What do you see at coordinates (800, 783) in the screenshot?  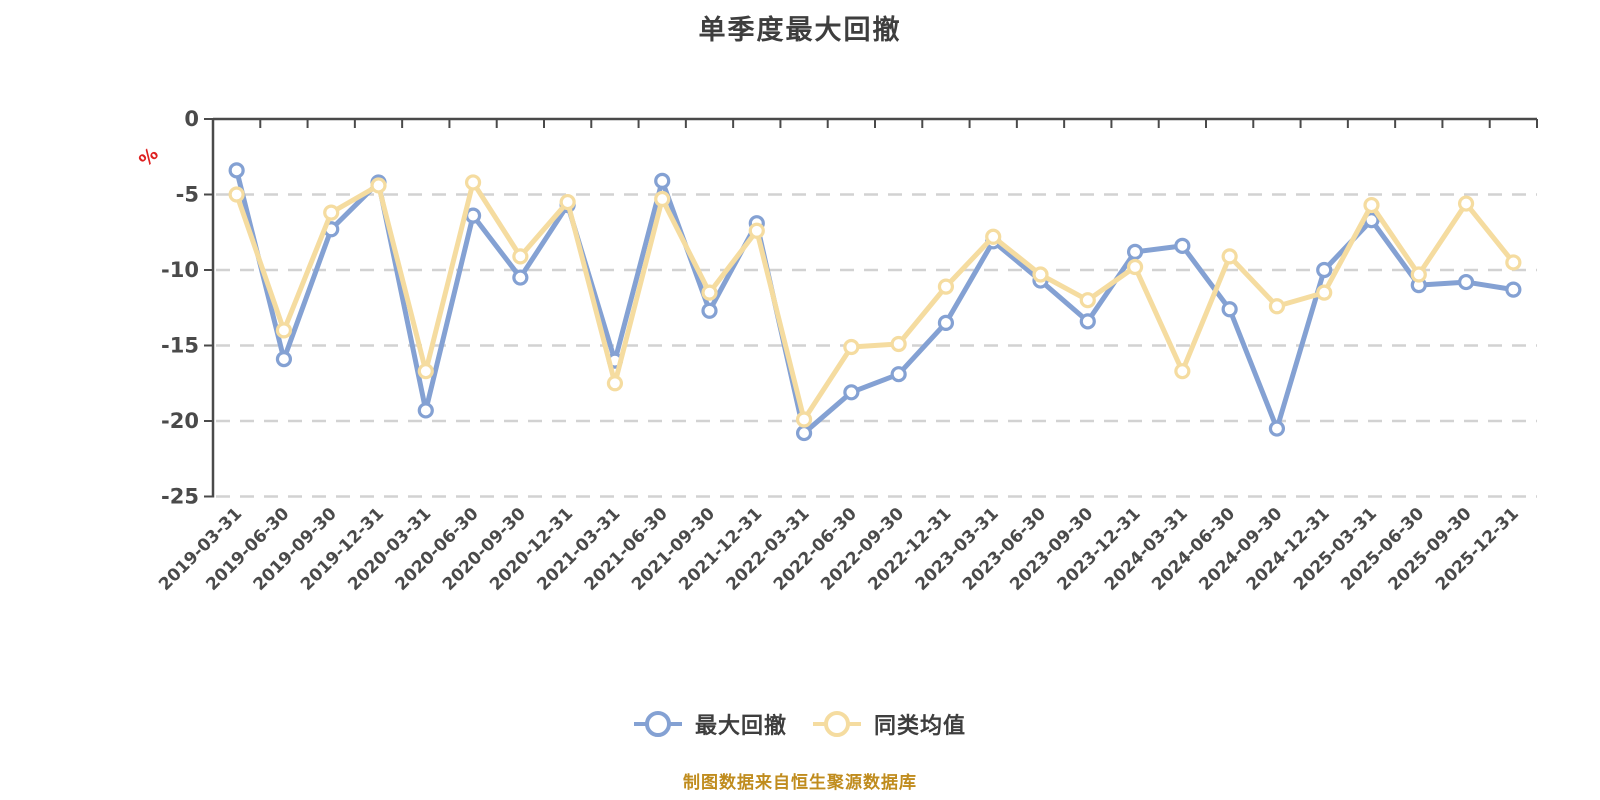 I see `source-caption: 制图数据来自恒生聚源数据库` at bounding box center [800, 783].